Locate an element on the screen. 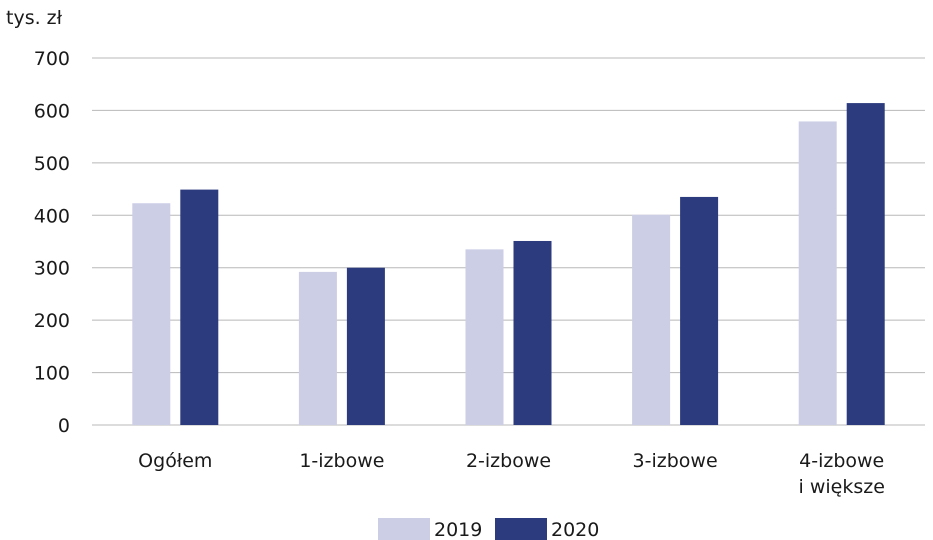  x-category-label-4: 4-izbowe i większe is located at coordinates (842, 474).